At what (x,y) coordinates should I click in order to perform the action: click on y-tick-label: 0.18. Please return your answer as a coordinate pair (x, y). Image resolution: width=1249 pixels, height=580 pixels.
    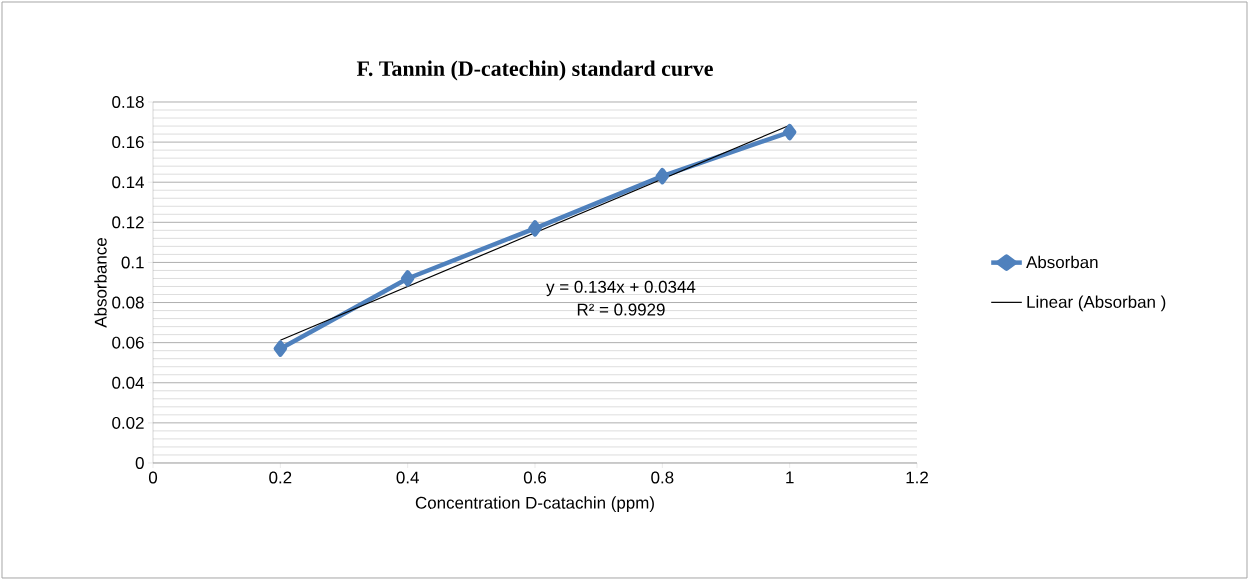
    Looking at the image, I should click on (128, 101).